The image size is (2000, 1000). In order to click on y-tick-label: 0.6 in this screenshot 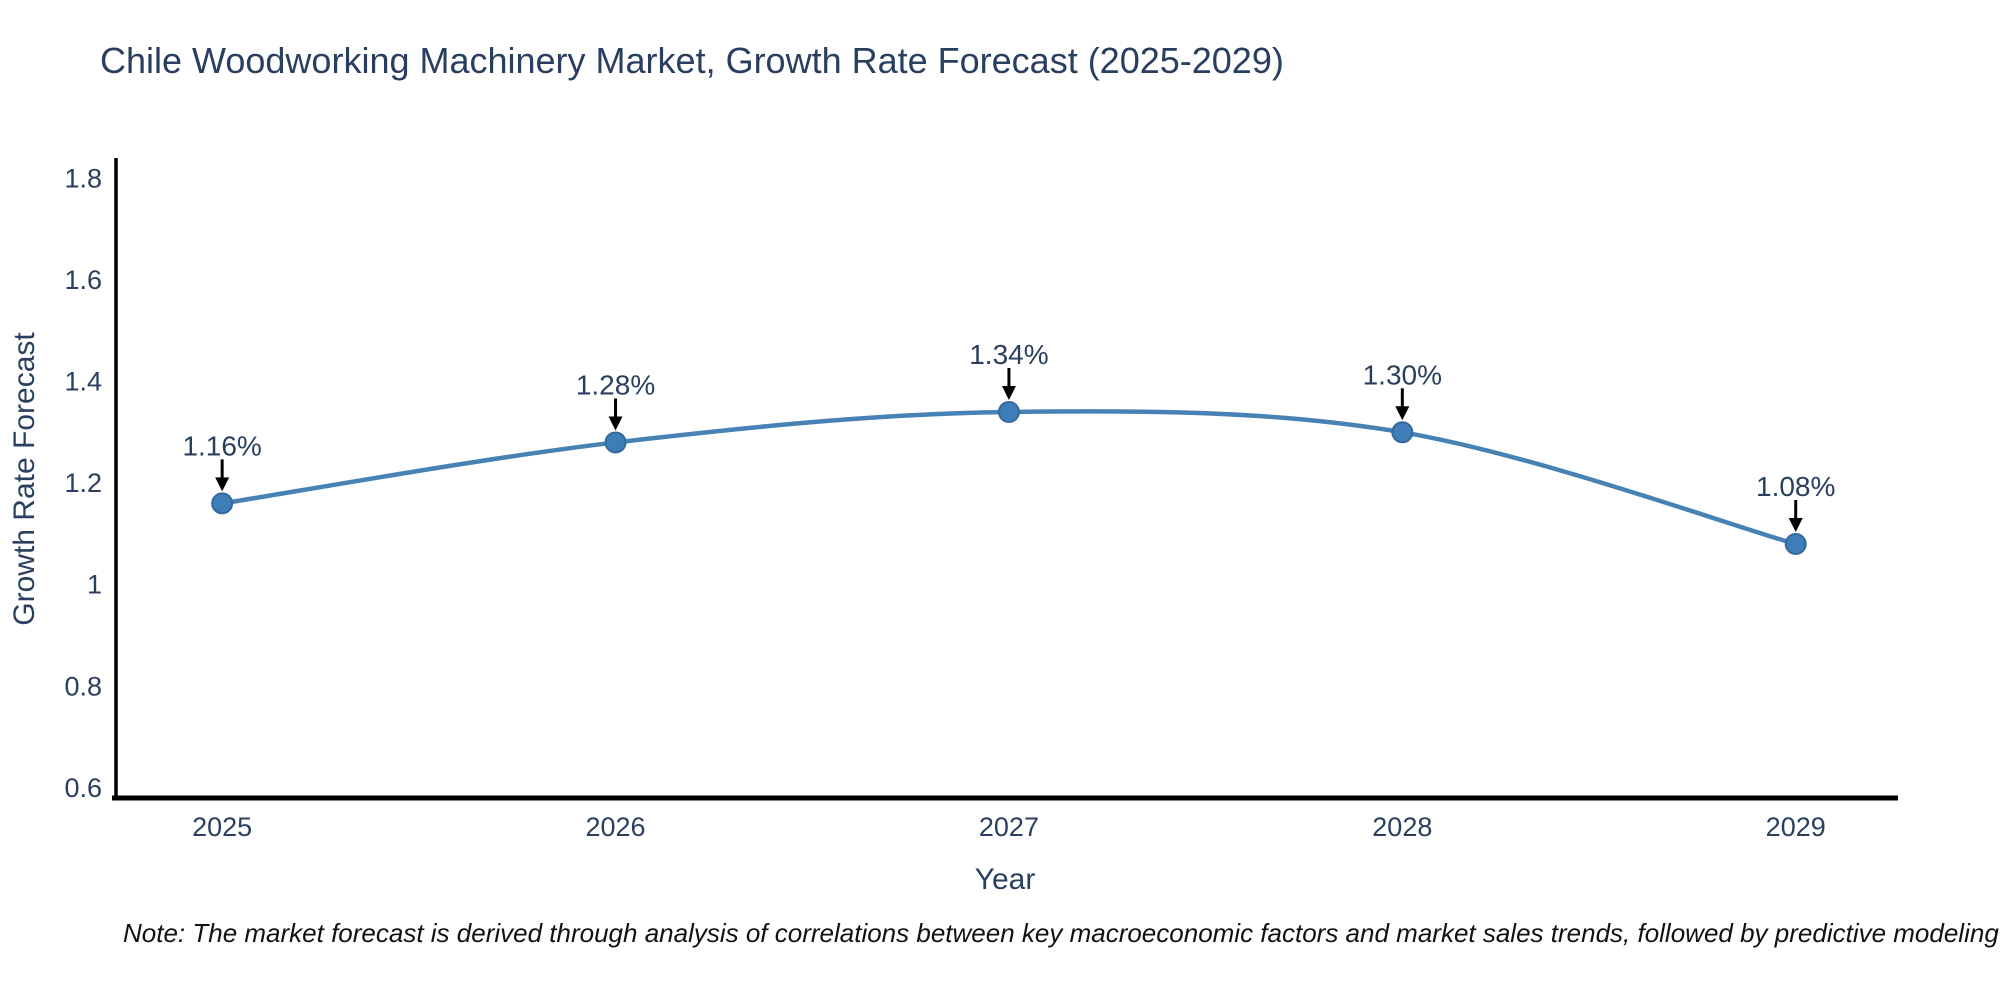, I will do `click(83, 788)`.